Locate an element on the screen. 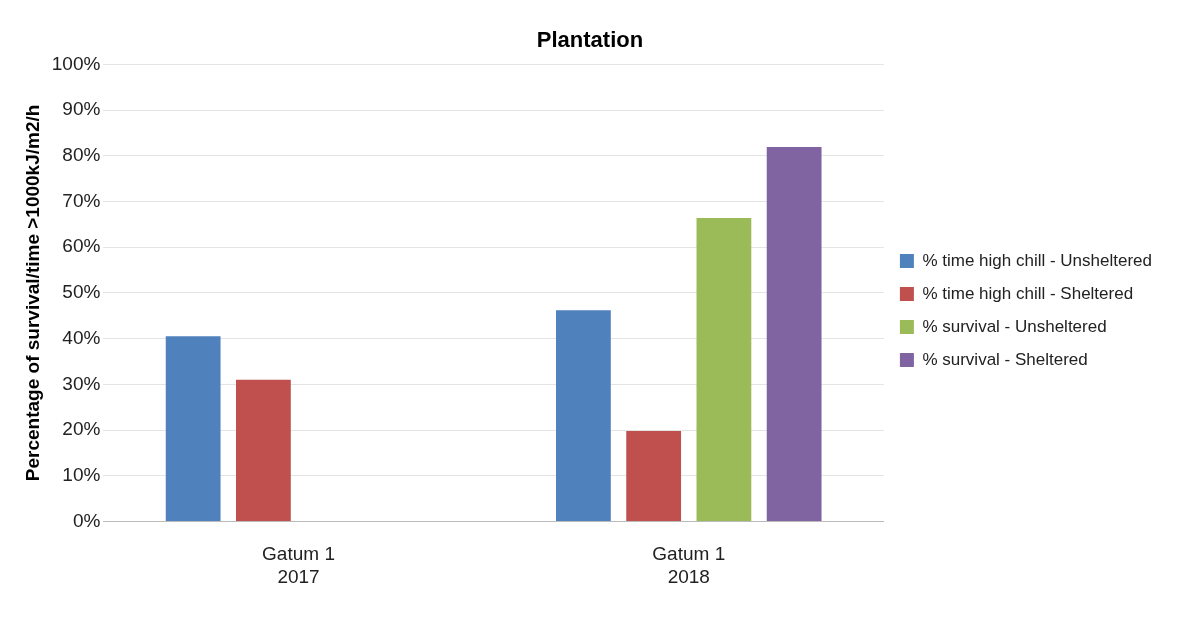 The height and width of the screenshot is (623, 1200). y-tick-label: 0% is located at coordinates (86, 520).